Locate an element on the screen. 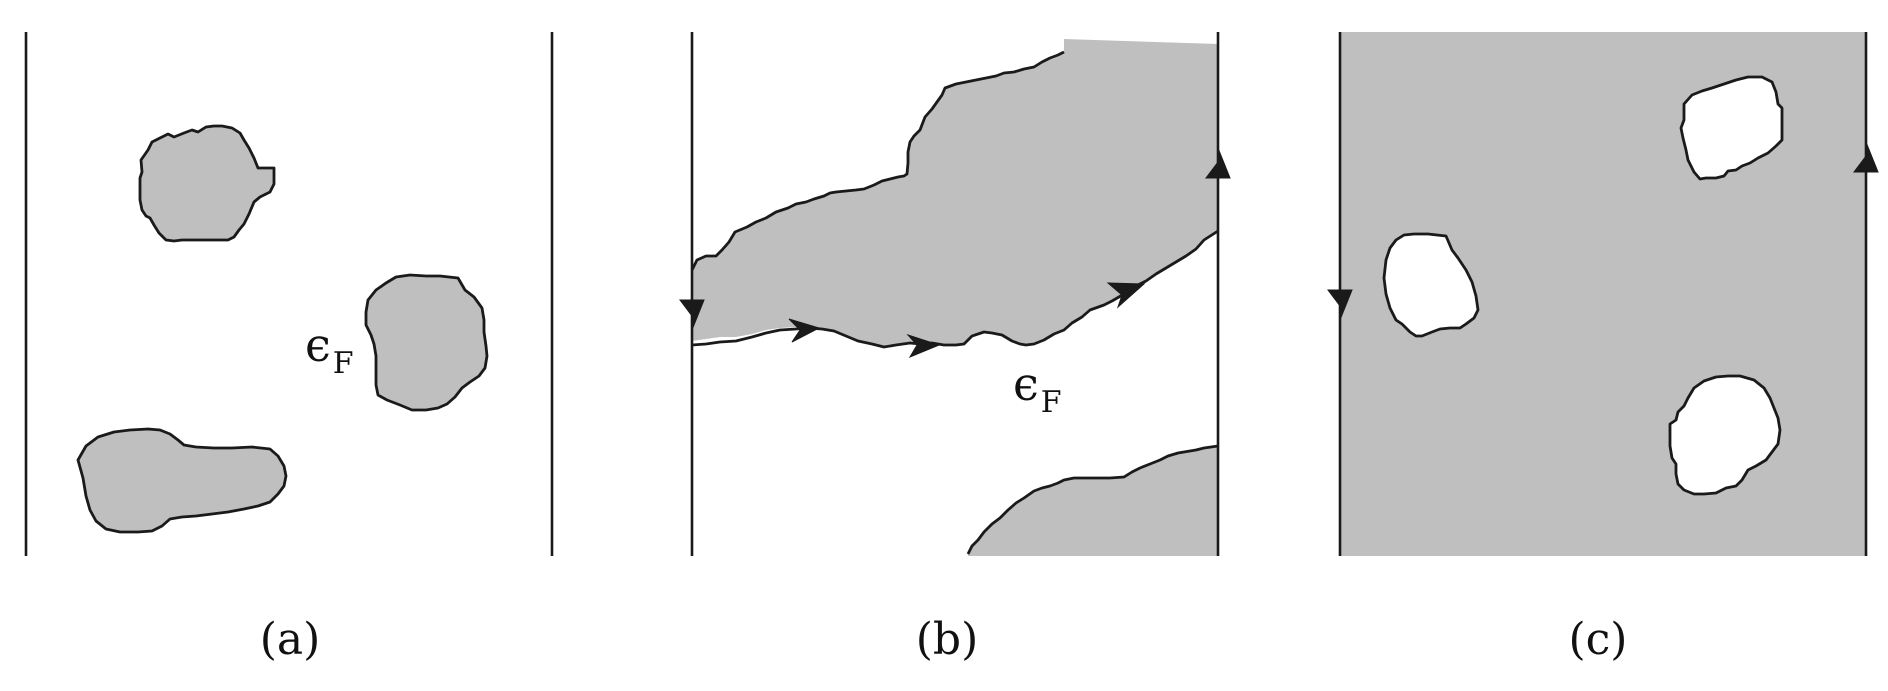 The width and height of the screenshot is (1888, 691). panel-b-shaded-band is located at coordinates (955, 193).